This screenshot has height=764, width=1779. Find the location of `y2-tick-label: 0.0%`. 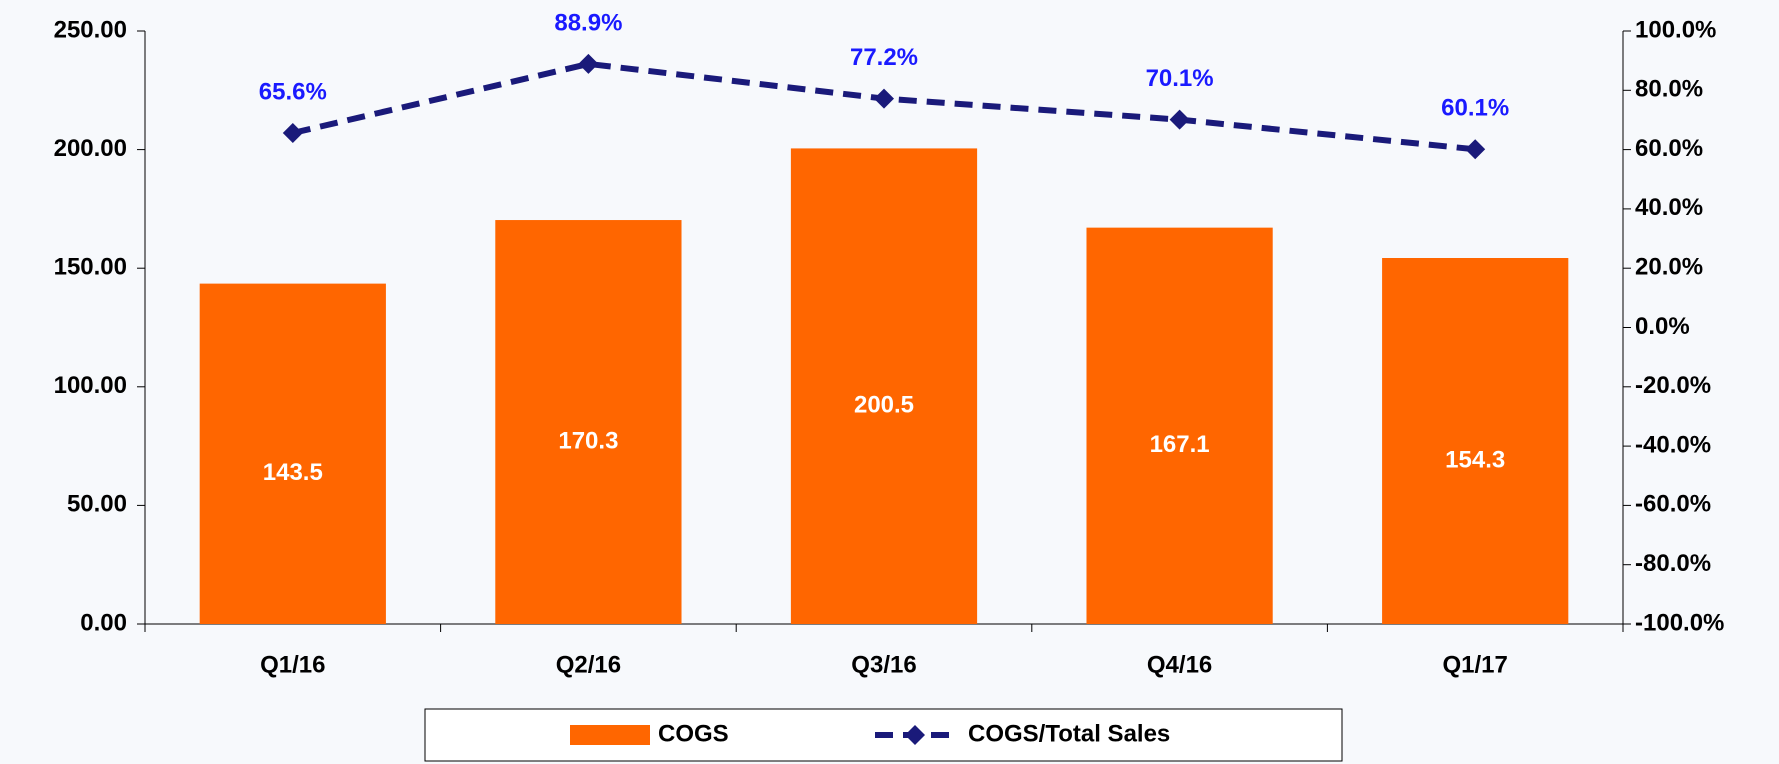

y2-tick-label: 0.0% is located at coordinates (1662, 326).